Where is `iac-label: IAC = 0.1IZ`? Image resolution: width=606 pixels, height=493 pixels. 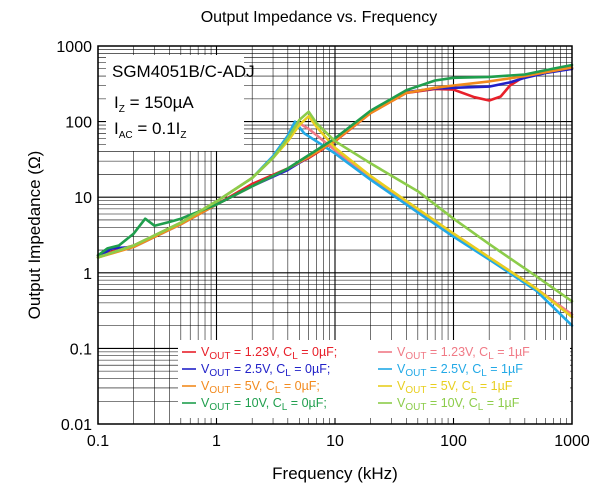 iac-label: IAC = 0.1IZ is located at coordinates (150, 130).